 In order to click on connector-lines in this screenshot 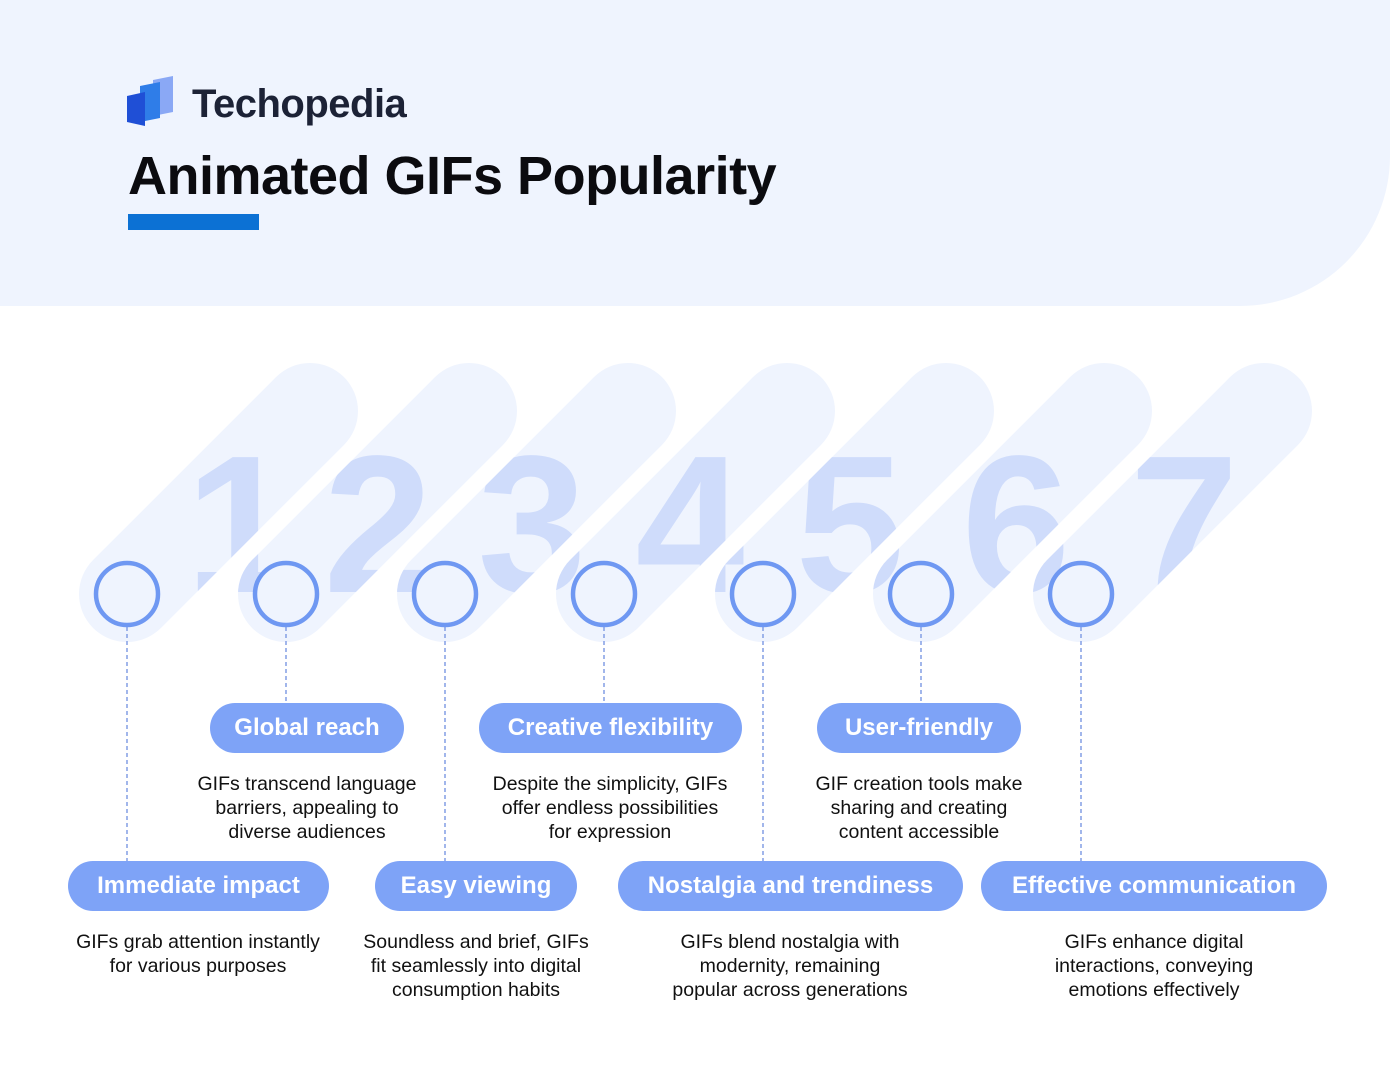, I will do `click(604, 744)`.